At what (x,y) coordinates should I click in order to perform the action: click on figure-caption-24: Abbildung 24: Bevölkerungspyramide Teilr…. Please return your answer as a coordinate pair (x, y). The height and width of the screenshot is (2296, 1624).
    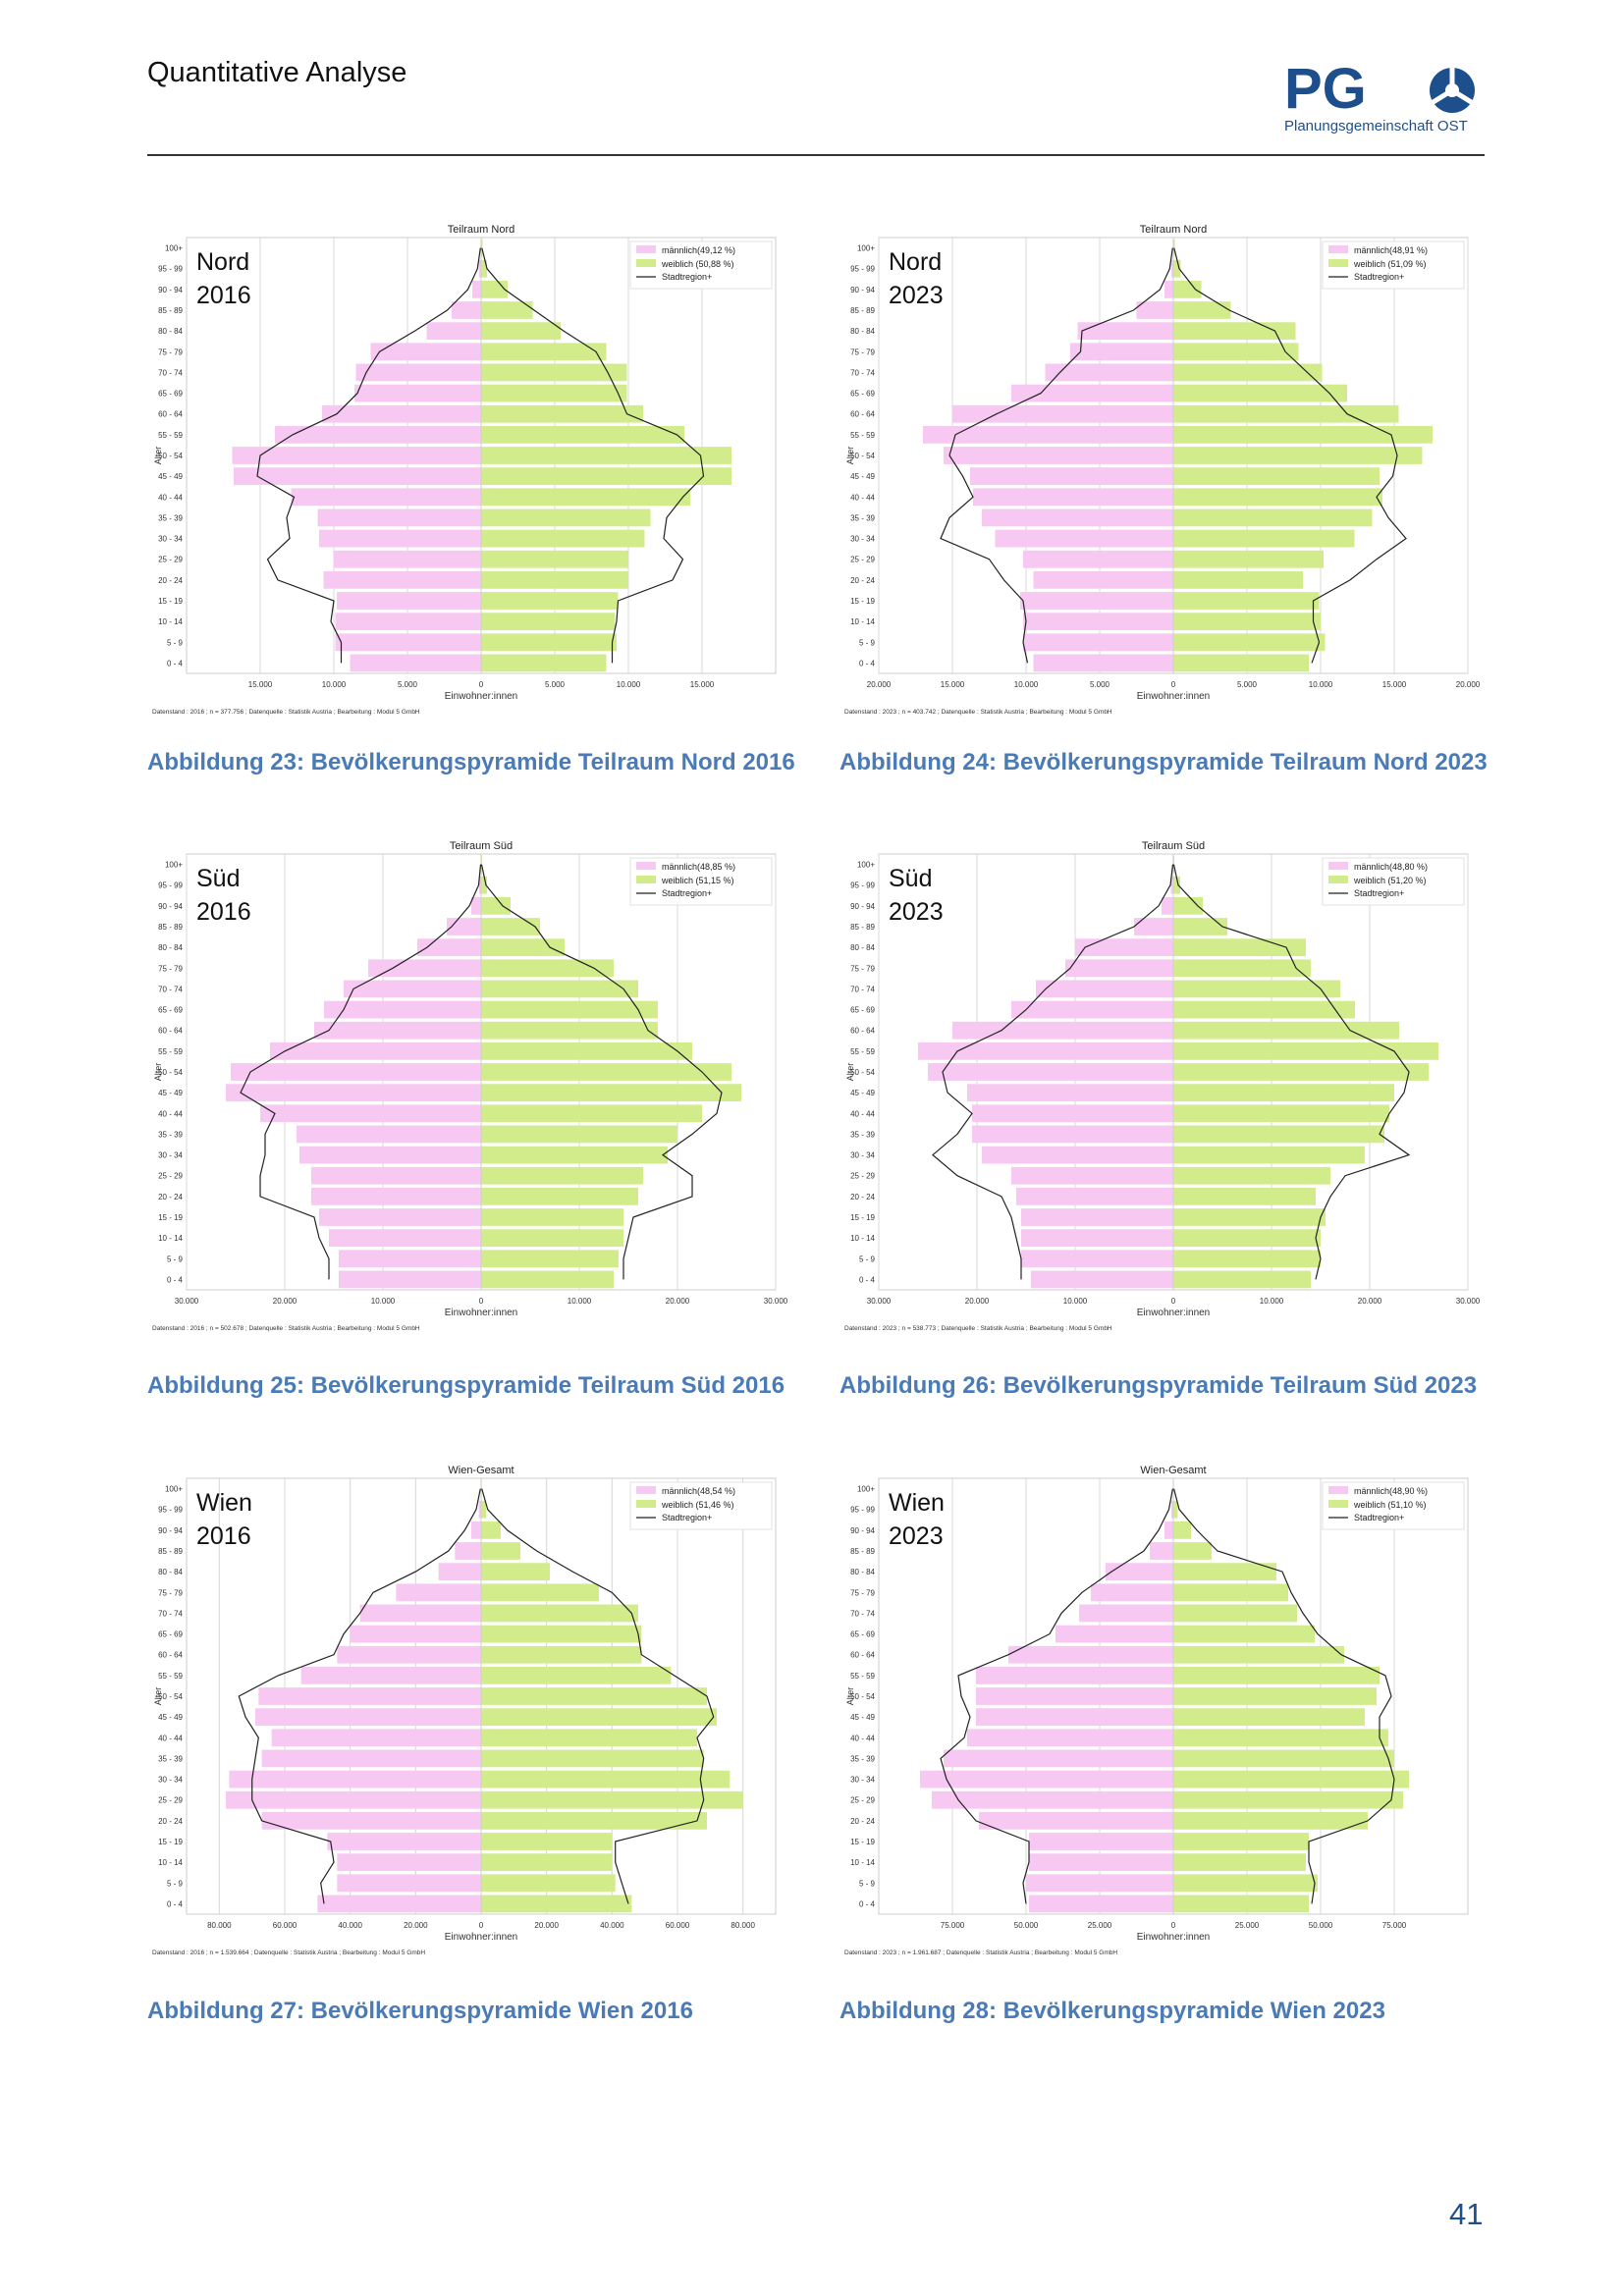
    Looking at the image, I should click on (1163, 762).